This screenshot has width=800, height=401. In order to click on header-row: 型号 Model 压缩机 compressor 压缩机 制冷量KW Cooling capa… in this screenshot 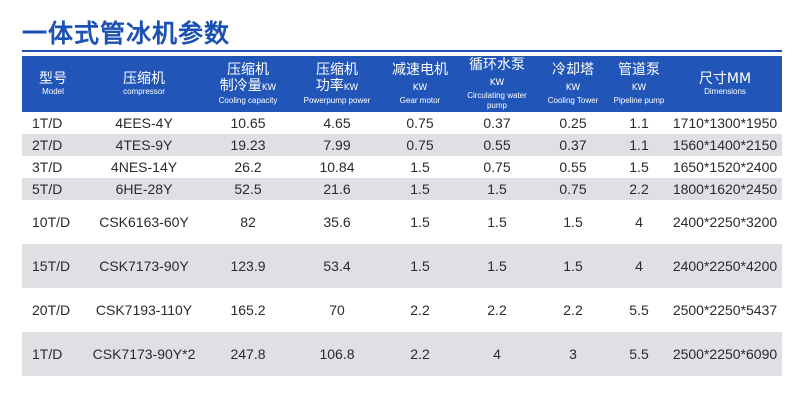, I will do `click(402, 84)`.